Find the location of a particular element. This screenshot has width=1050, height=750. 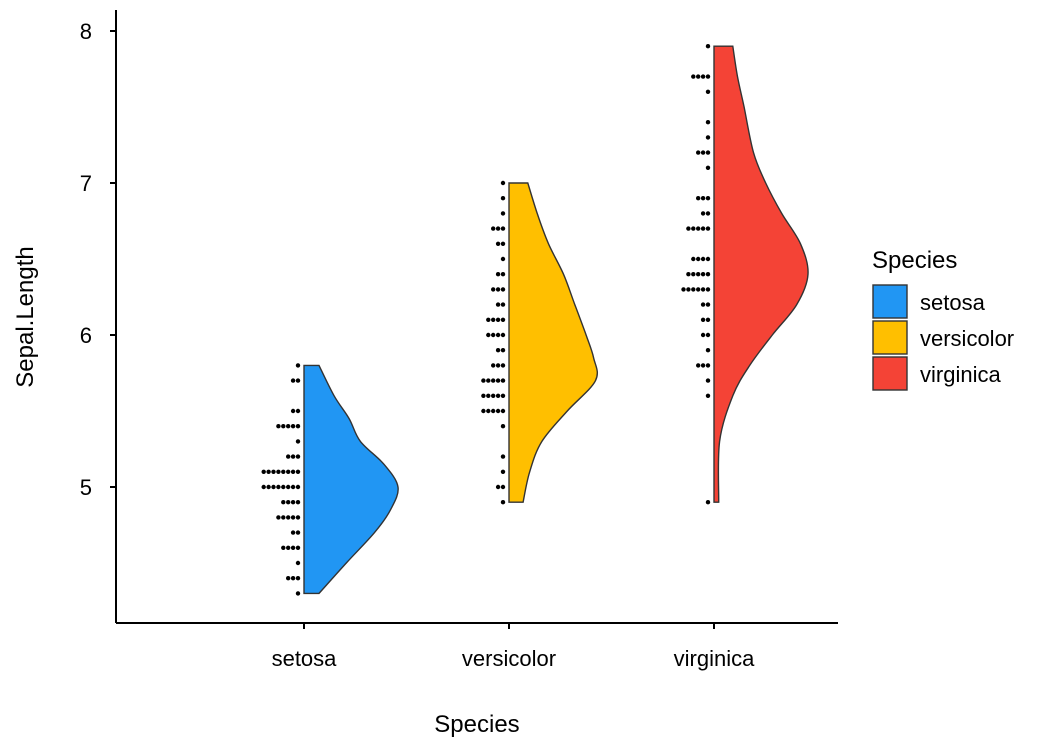

x-tick-label-virginica: virginica is located at coordinates (714, 658).